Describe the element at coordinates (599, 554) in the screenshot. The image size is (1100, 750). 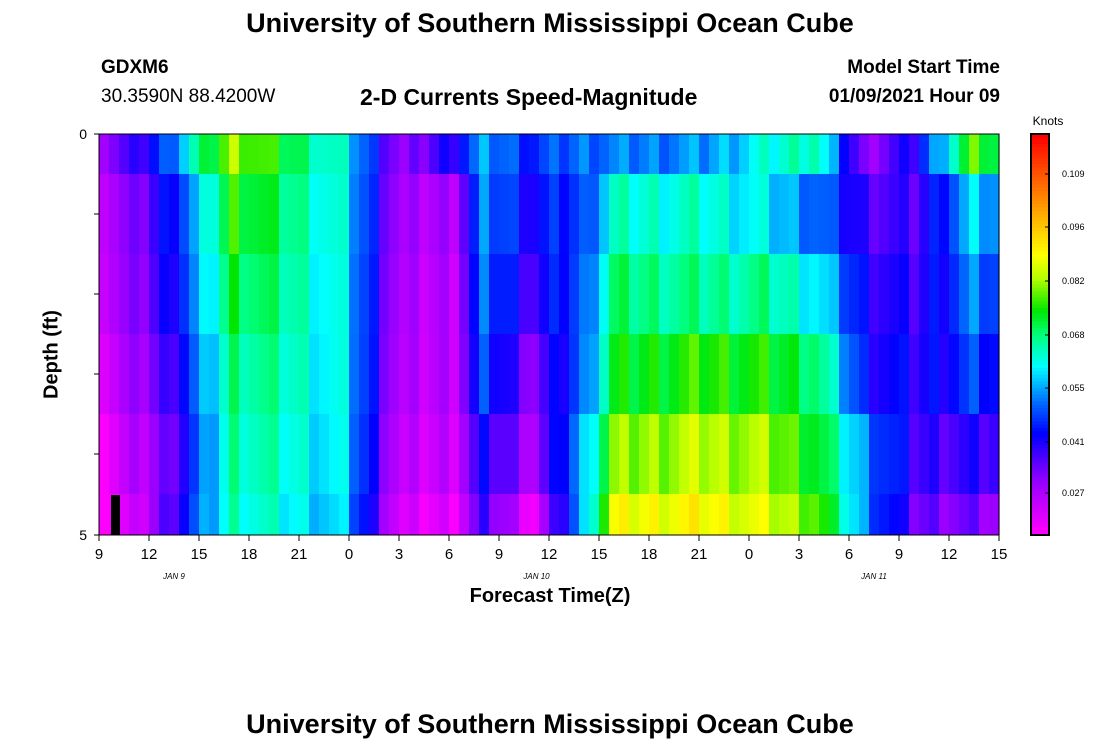
I see `x-tick-label: 15` at that location.